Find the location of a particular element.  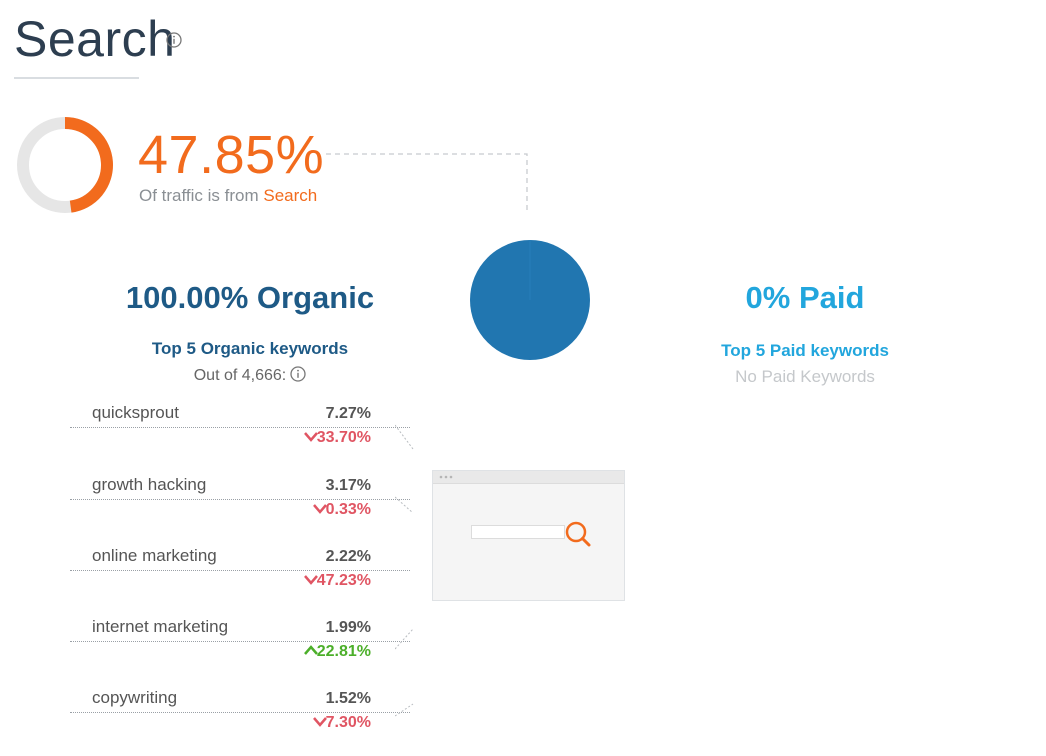

up-arrow-icon is located at coordinates (310, 650).